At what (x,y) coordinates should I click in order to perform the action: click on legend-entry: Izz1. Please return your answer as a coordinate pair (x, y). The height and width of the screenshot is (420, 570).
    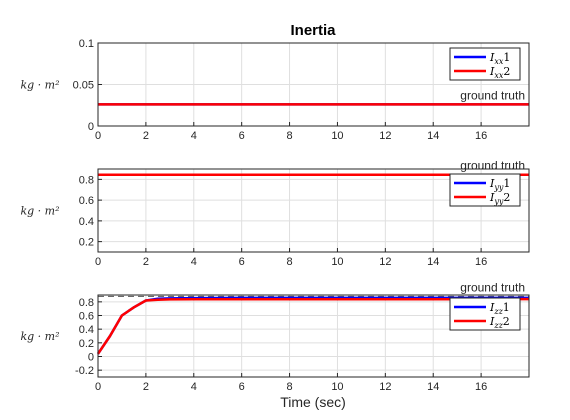
    Looking at the image, I should click on (499, 308).